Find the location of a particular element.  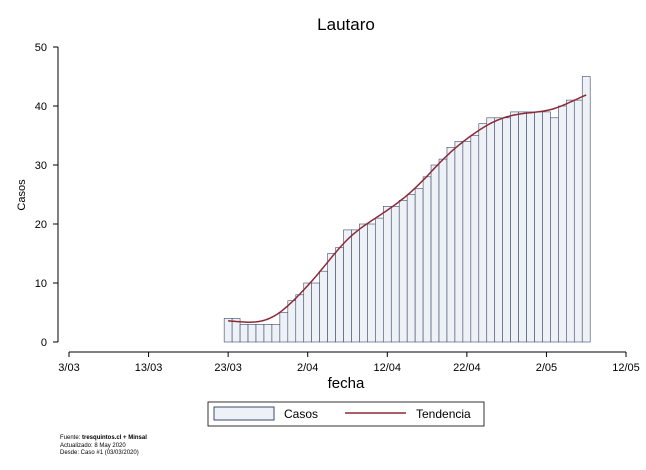

source-prefix: Fuente: is located at coordinates (71, 438).